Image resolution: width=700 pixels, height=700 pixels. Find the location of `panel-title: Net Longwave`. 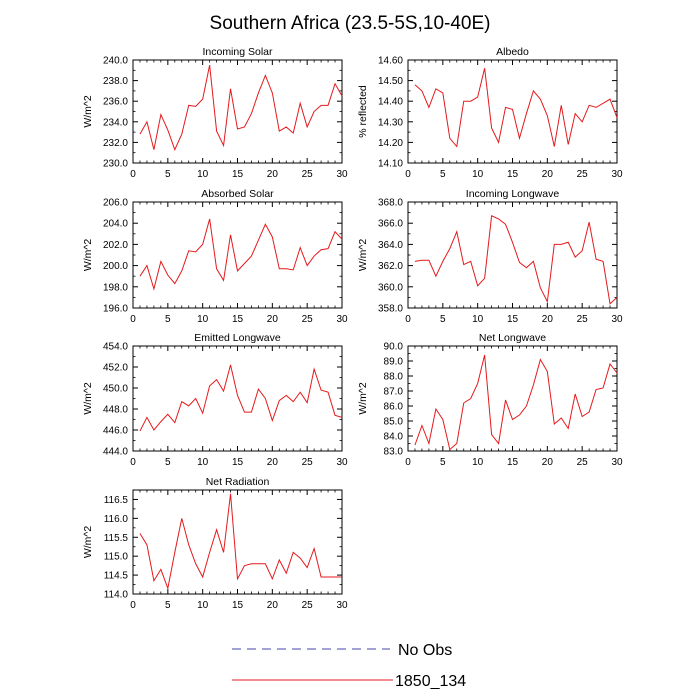

panel-title: Net Longwave is located at coordinates (512, 338).